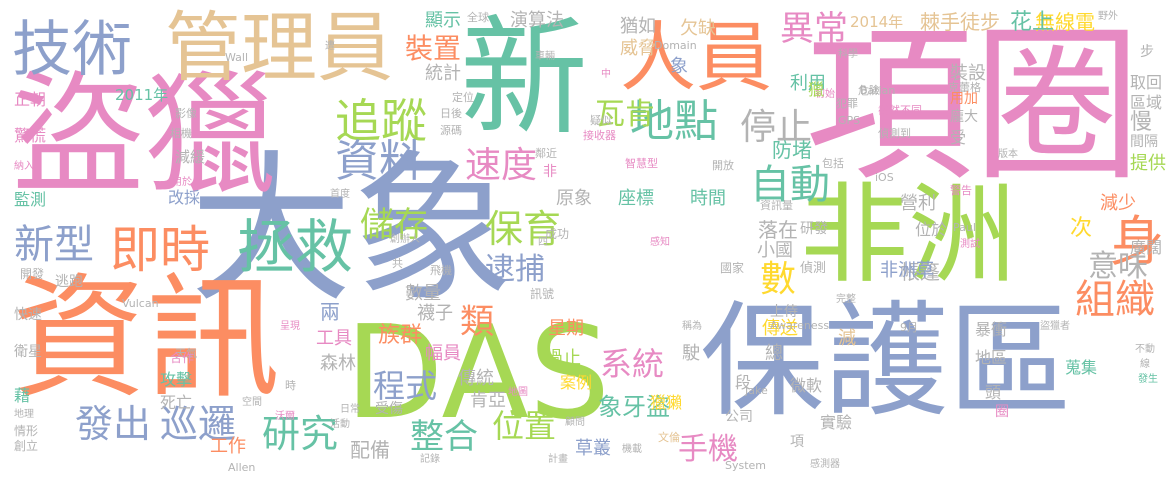 The width and height of the screenshot is (1175, 482). Describe the element at coordinates (542, 294) in the screenshot. I see `cloud-word: 訊號` at that location.